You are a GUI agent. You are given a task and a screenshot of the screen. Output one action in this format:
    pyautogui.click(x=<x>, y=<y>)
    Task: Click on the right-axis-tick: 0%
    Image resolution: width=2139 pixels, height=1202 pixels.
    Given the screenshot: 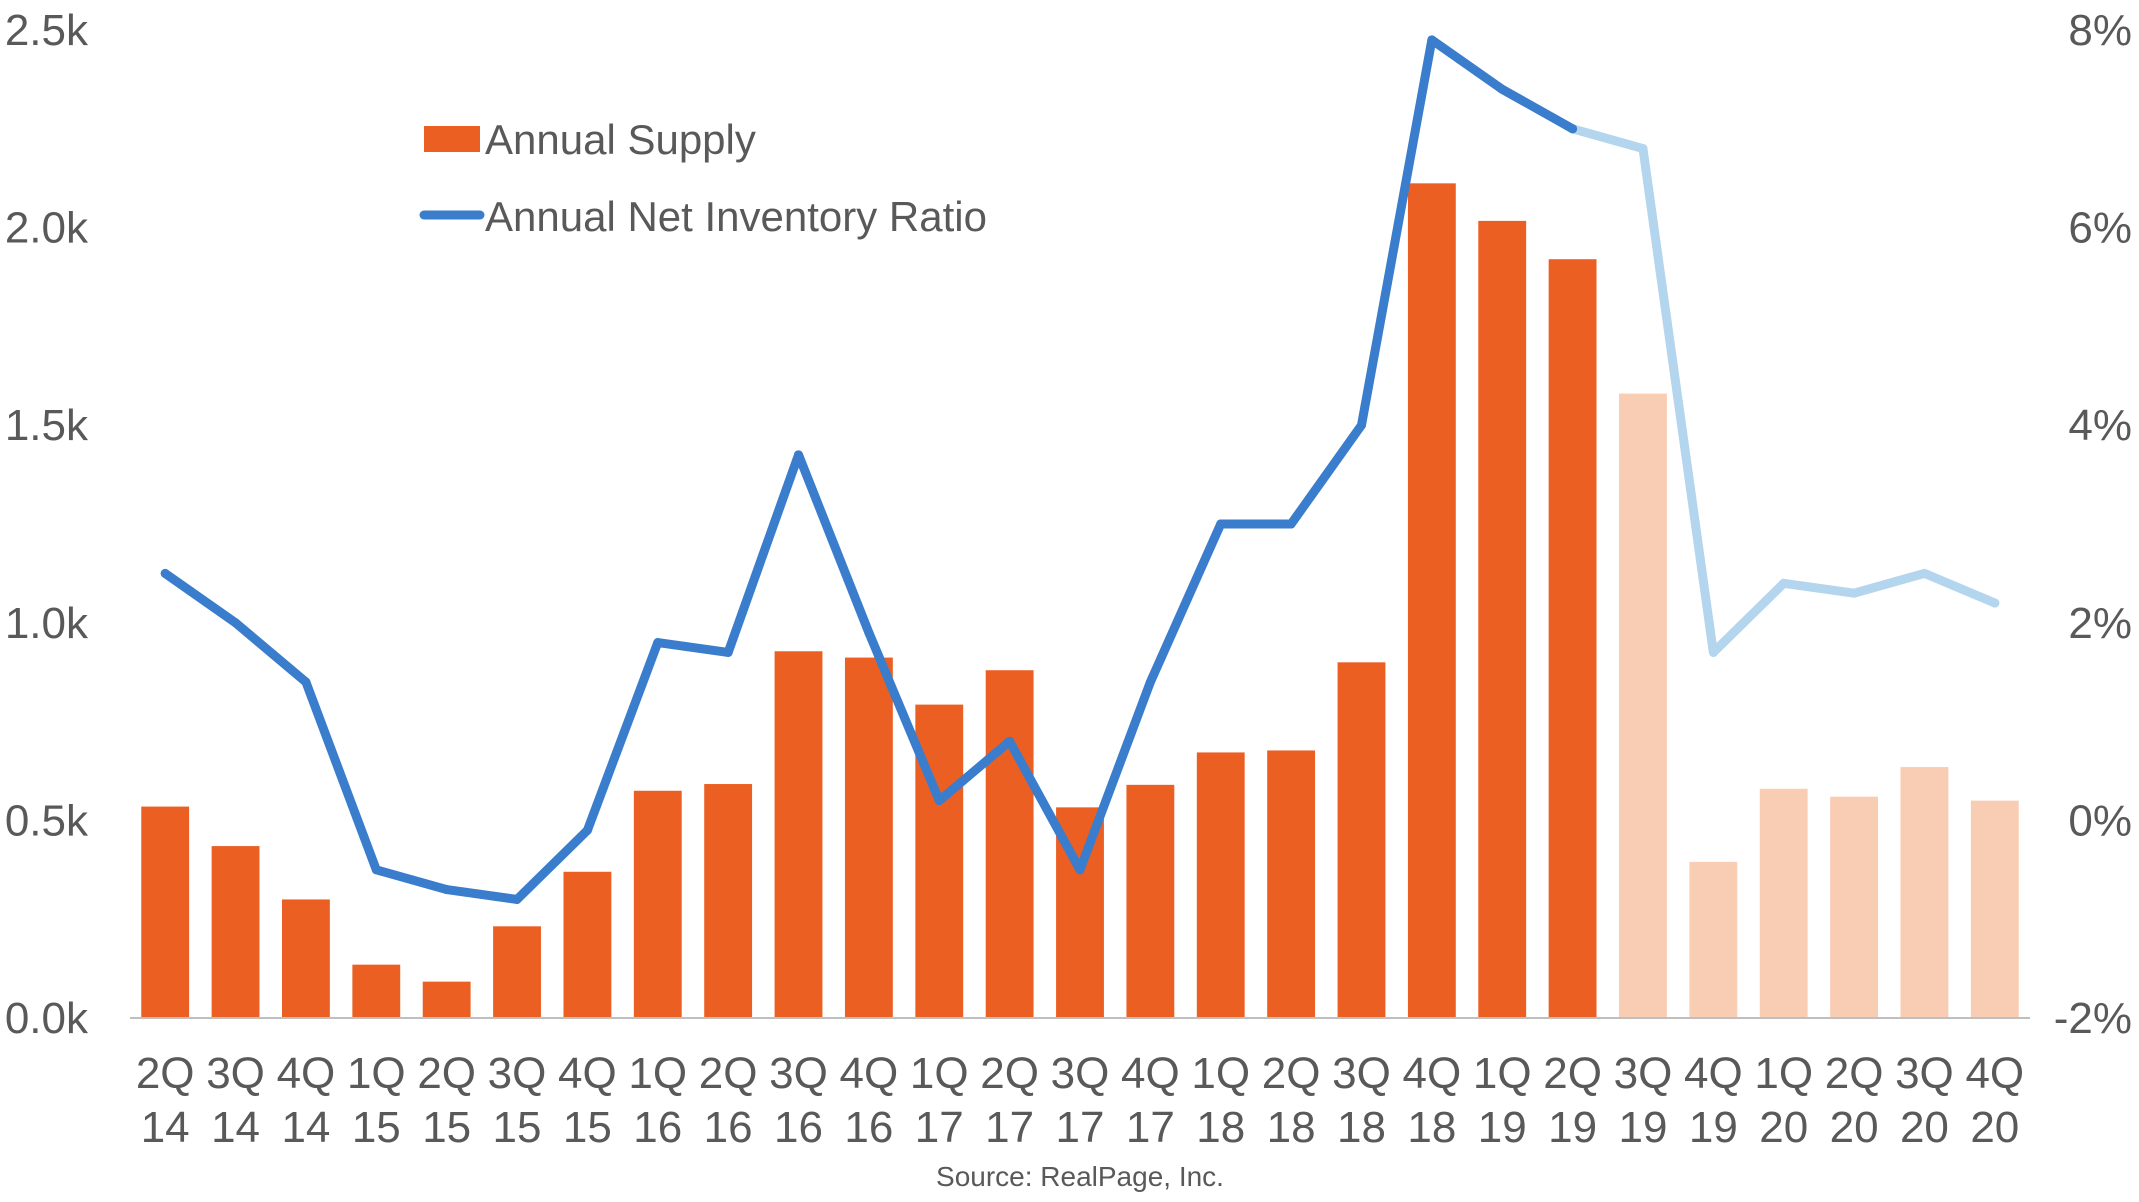 What is the action you would take?
    pyautogui.click(x=2100, y=820)
    